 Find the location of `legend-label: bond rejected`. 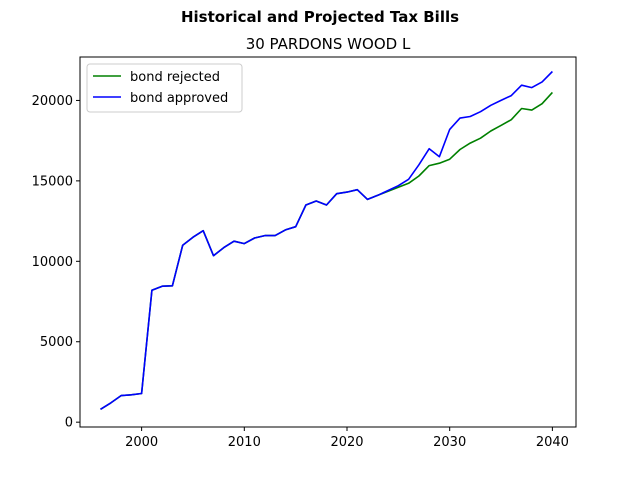

legend-label: bond rejected is located at coordinates (175, 77).